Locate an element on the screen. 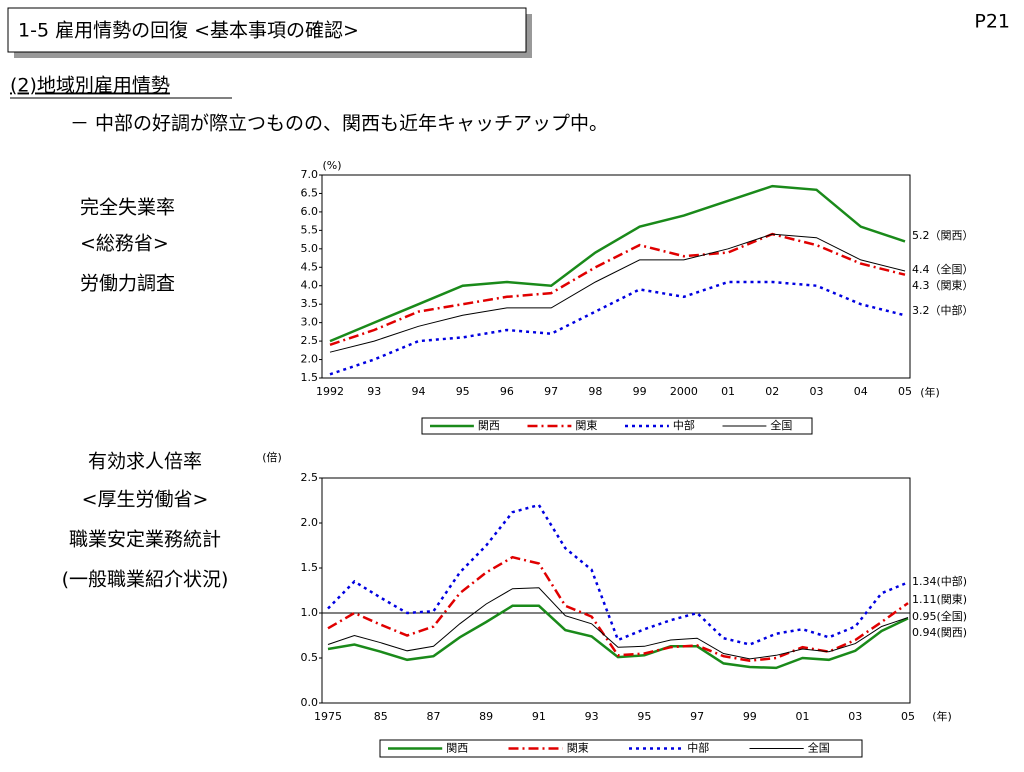 This screenshot has height=772, width=1024. chart-description: <厚生労働省> is located at coordinates (145, 500).